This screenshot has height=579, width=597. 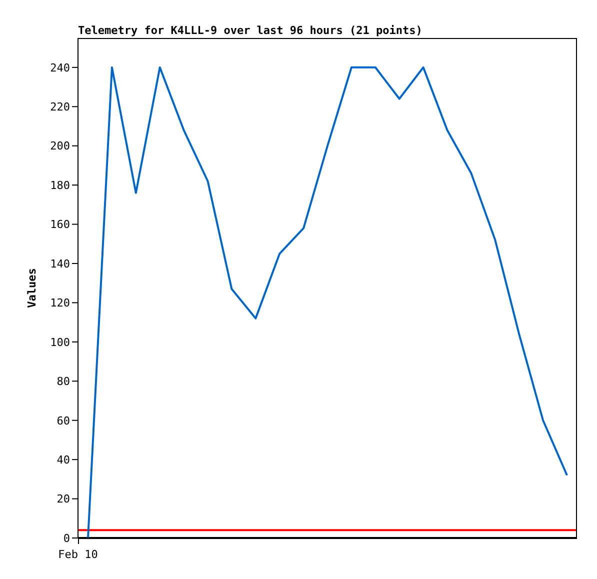 I want to click on y-tick-label: 240, so click(x=60, y=67).